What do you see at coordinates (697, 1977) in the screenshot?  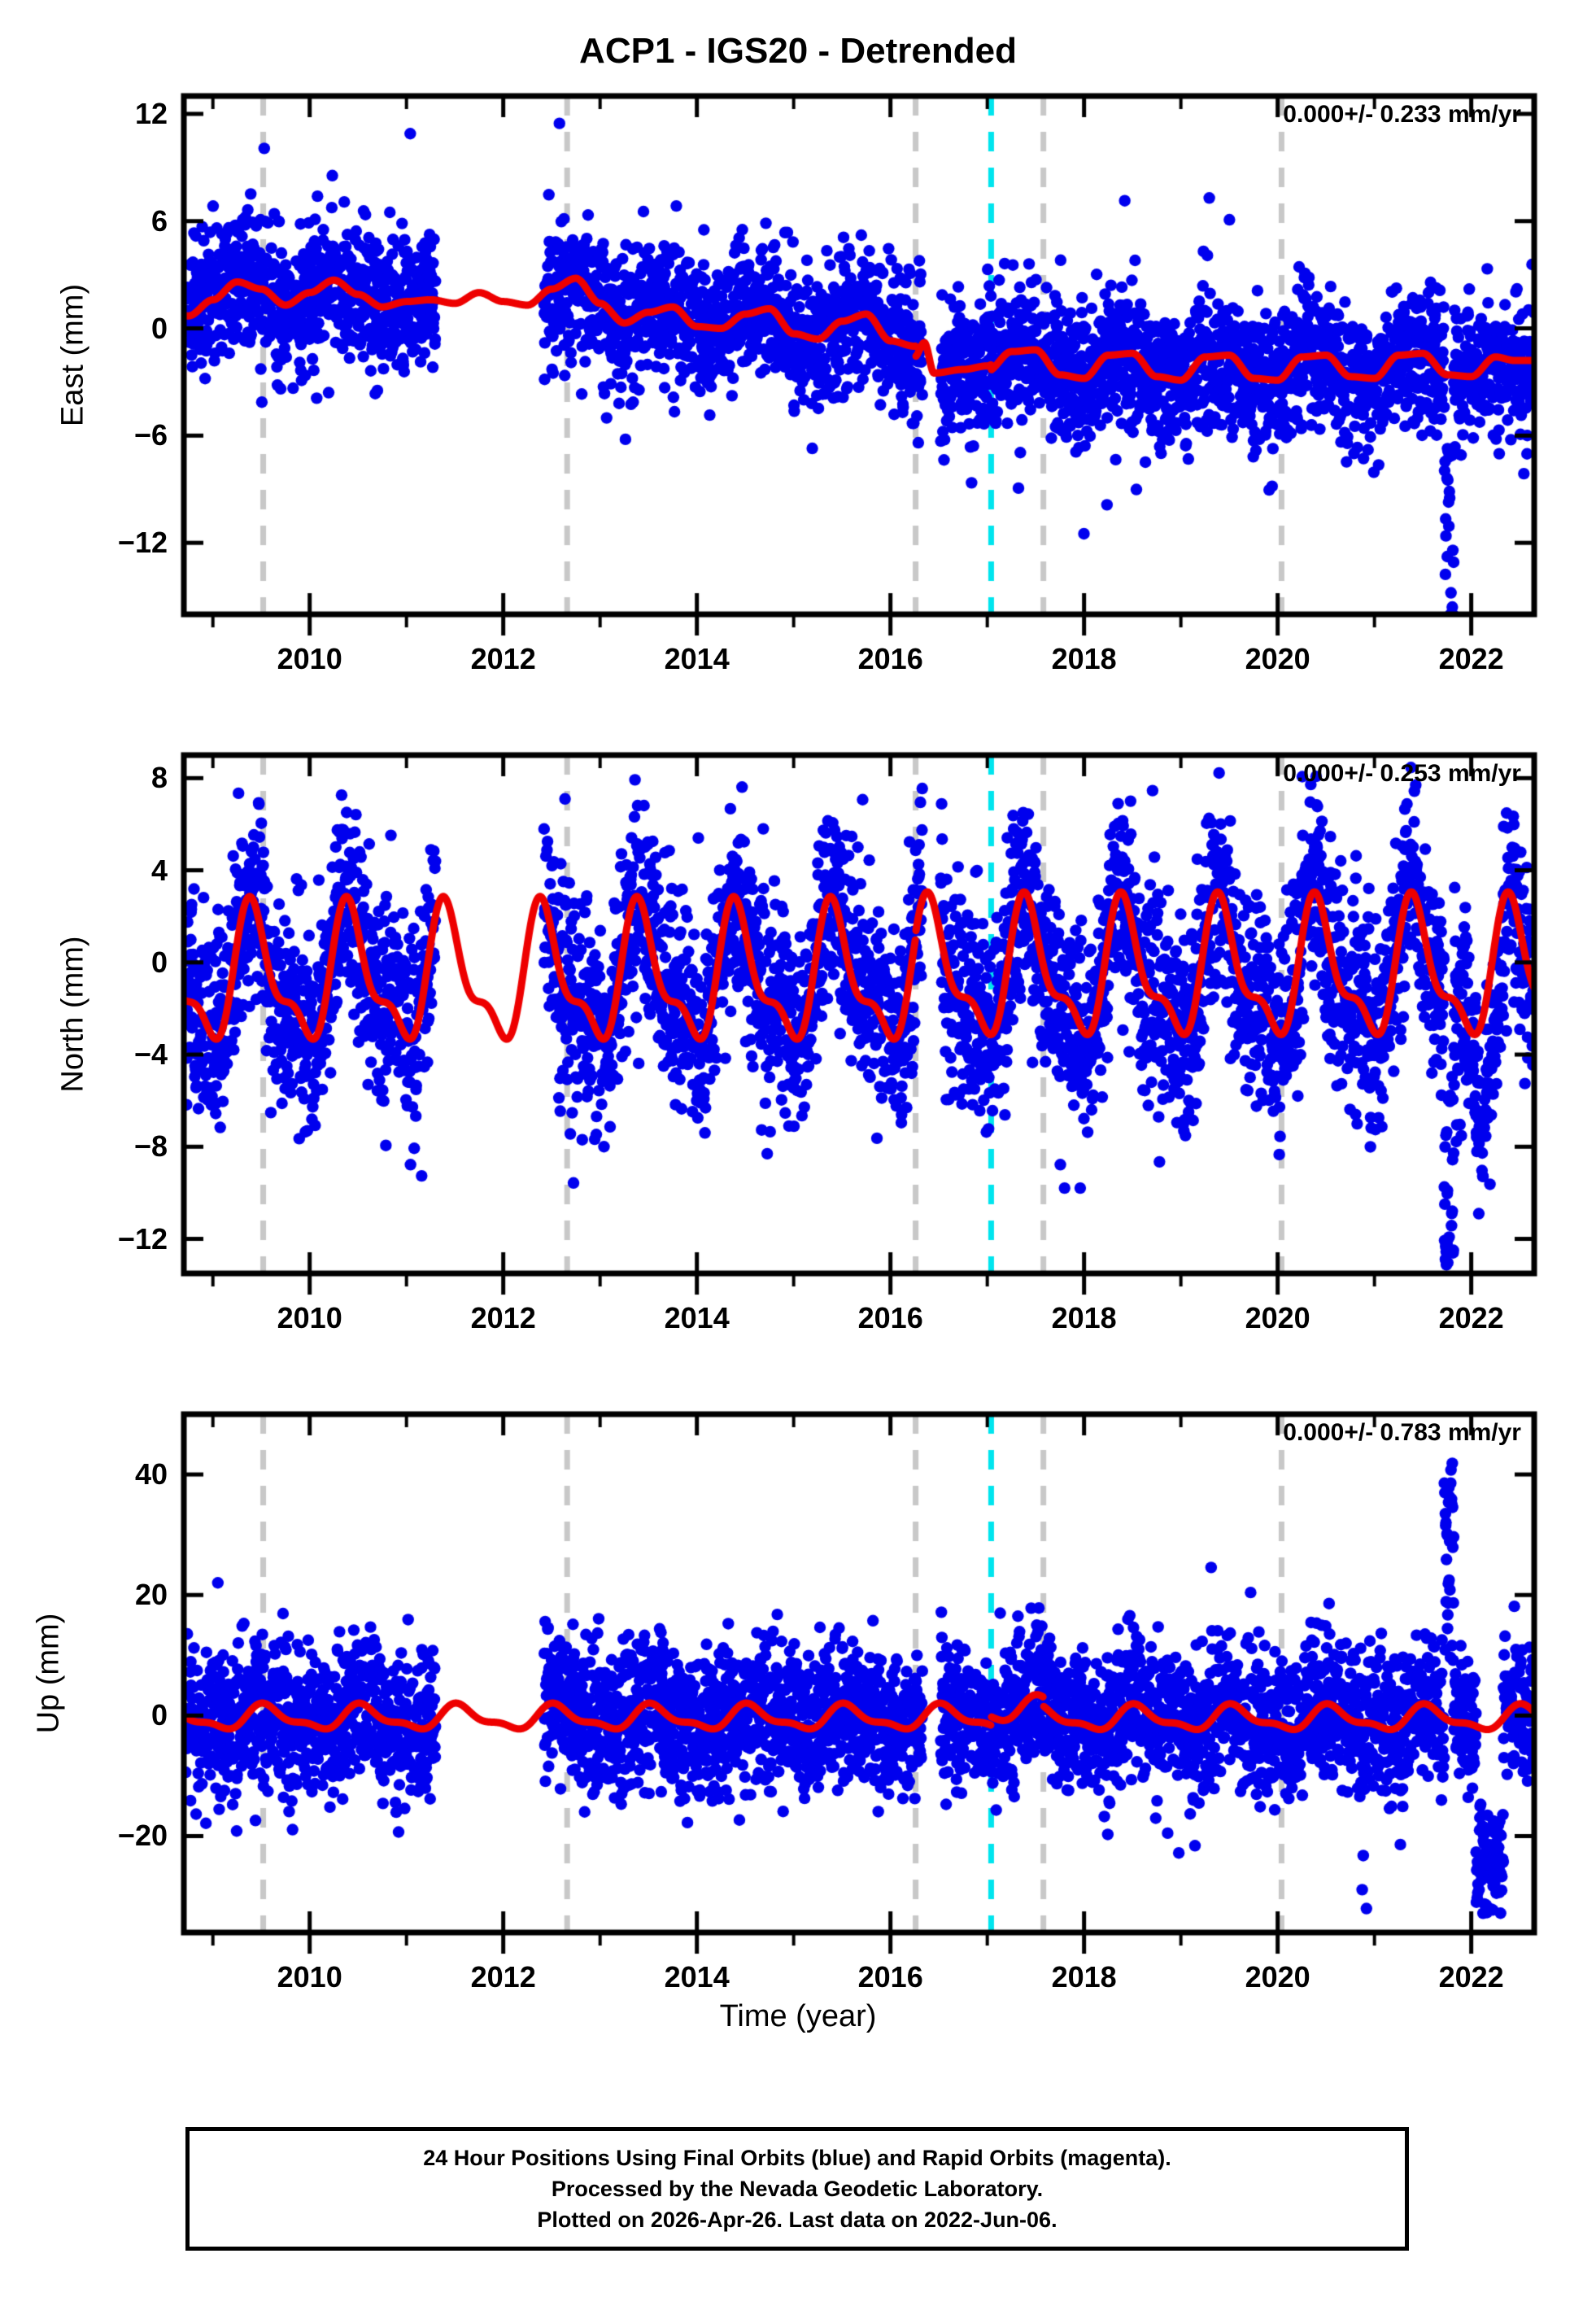 I see `x-tick-label-up: 2014` at bounding box center [697, 1977].